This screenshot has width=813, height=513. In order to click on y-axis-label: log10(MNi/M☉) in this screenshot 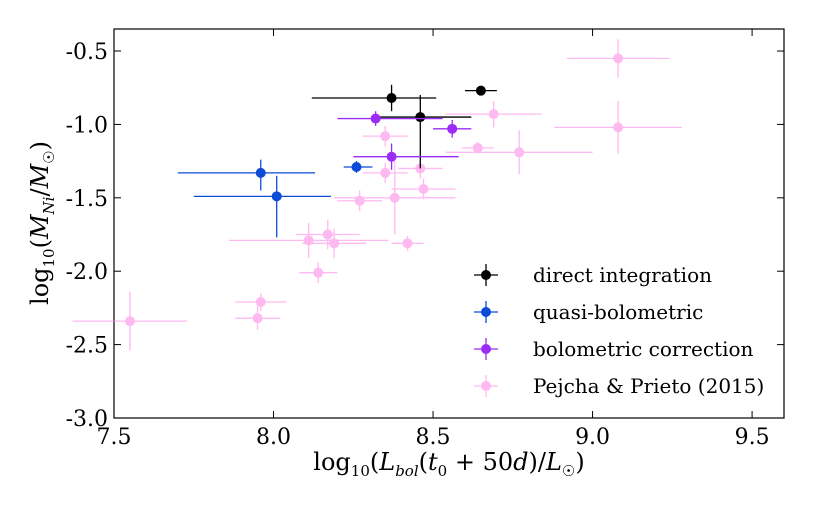, I will do `click(42, 223)`.